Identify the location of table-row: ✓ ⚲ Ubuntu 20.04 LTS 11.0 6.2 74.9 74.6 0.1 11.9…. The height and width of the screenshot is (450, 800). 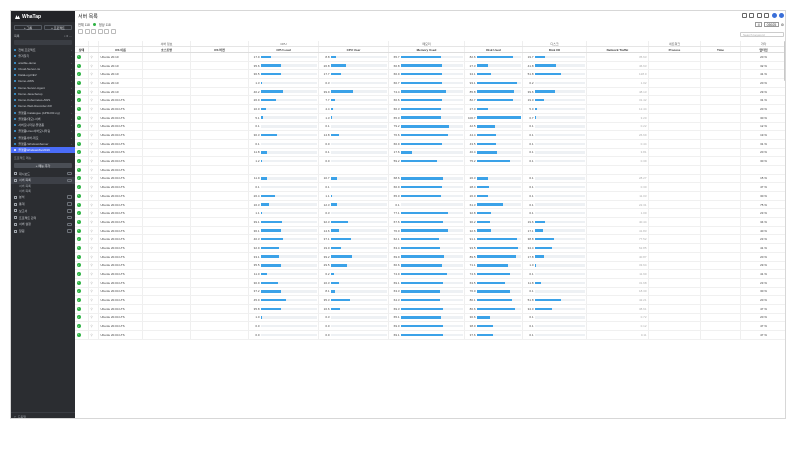
(430, 274).